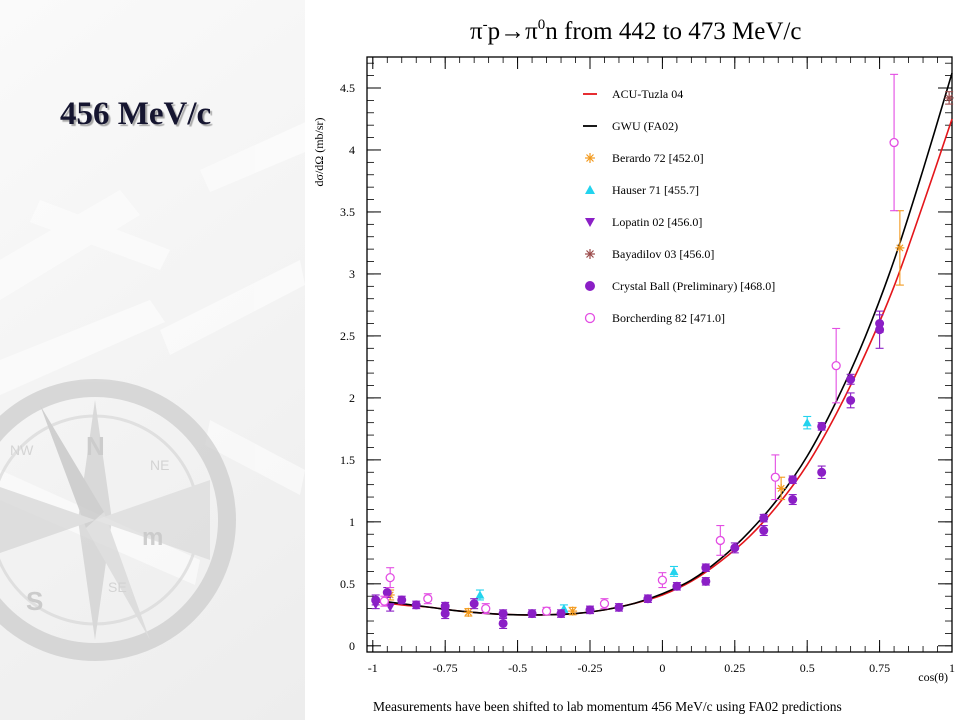 This screenshot has width=960, height=720. I want to click on y-tick-label: 1, so click(352, 522).